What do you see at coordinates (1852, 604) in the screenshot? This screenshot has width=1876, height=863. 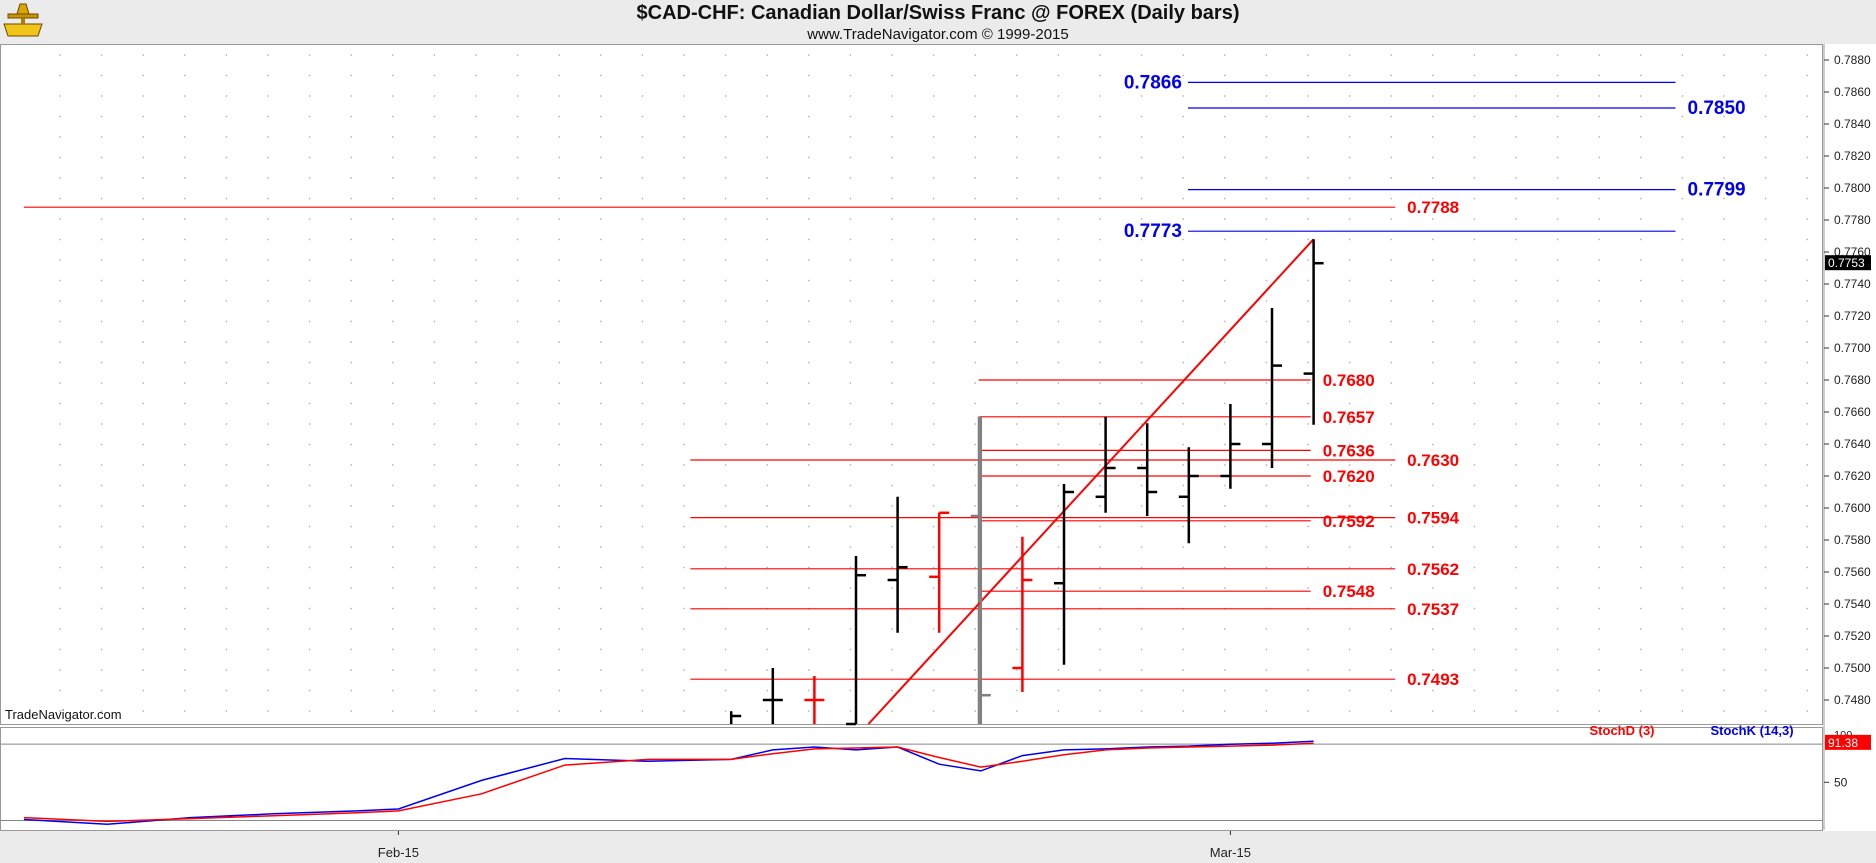 I see `price-tick-label: 0.7540` at bounding box center [1852, 604].